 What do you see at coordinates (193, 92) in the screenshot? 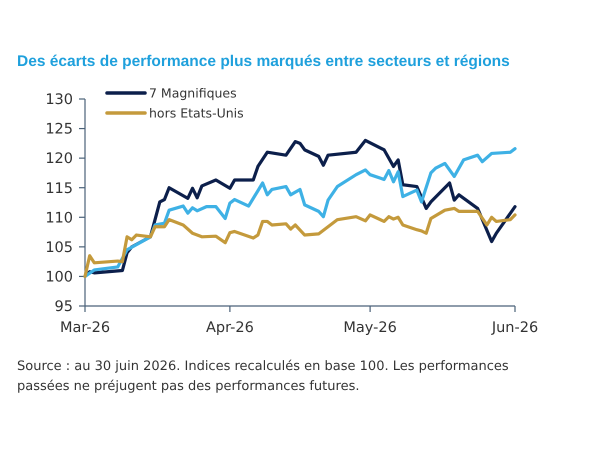
I see `legend-label: 7 Magnifiques` at bounding box center [193, 92].